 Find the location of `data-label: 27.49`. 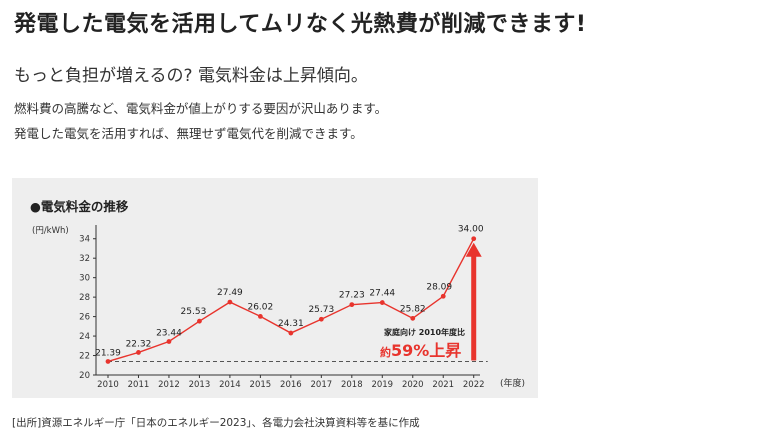

data-label: 27.49 is located at coordinates (230, 293).